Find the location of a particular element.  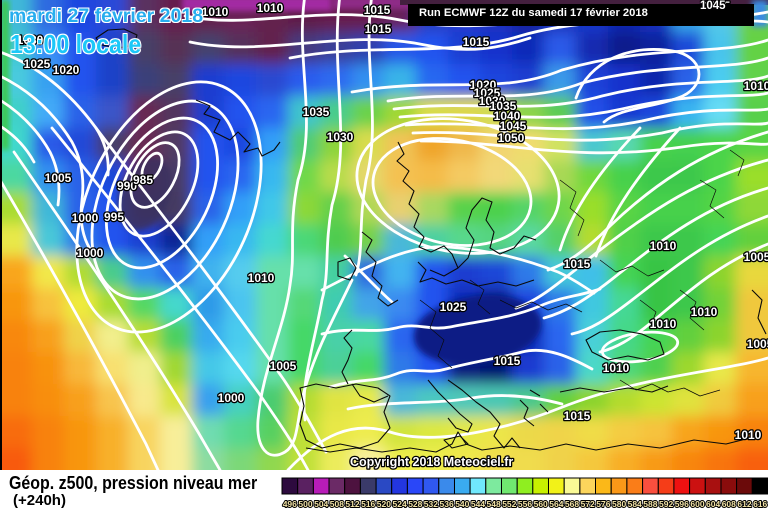

svg-text: 496 is located at coordinates (290, 504).